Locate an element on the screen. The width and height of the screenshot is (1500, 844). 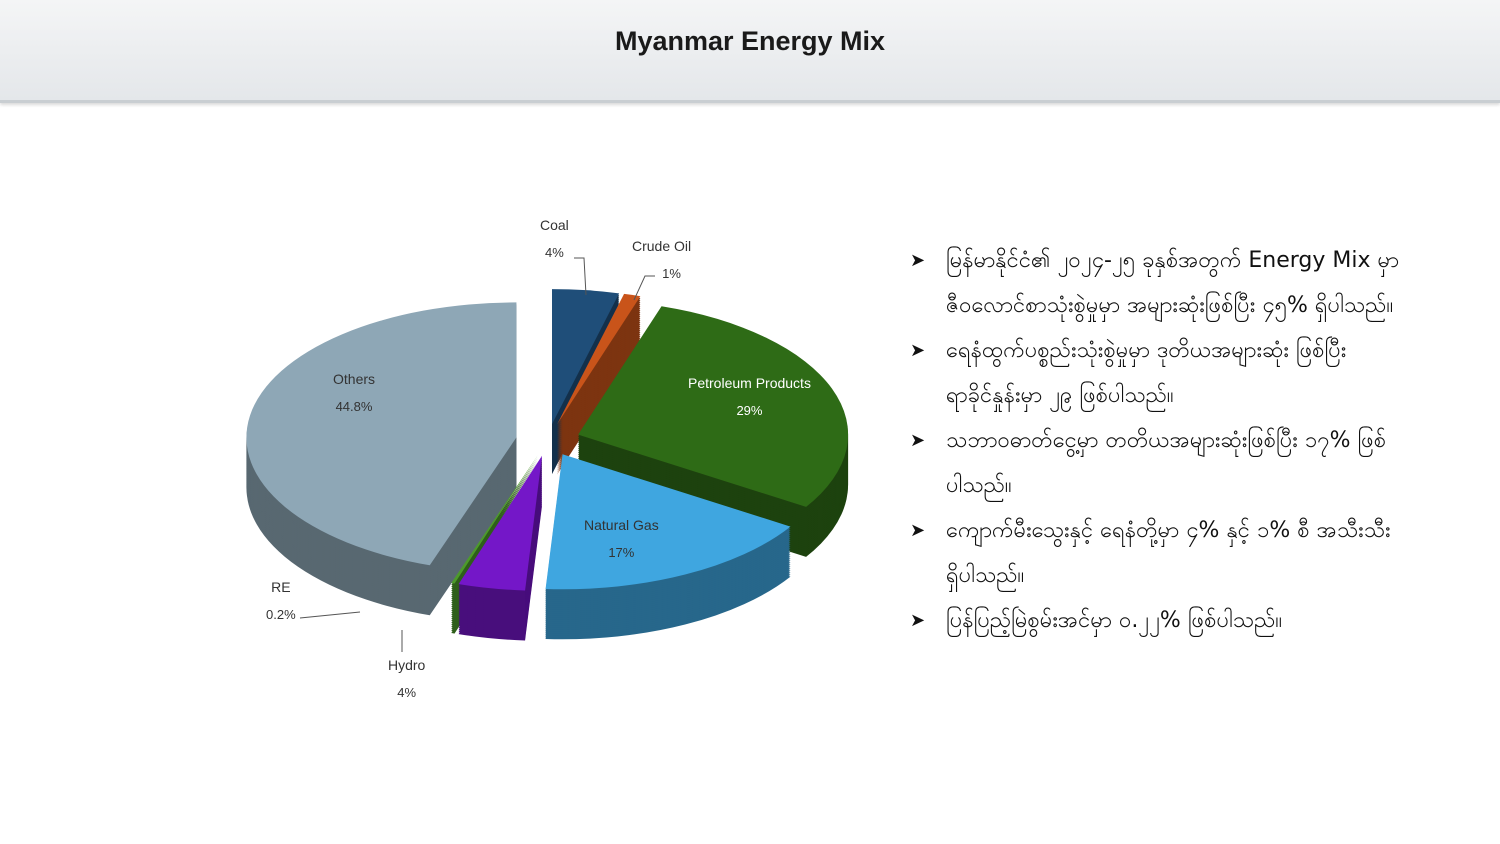
slice-name: Hydro is located at coordinates (407, 665).